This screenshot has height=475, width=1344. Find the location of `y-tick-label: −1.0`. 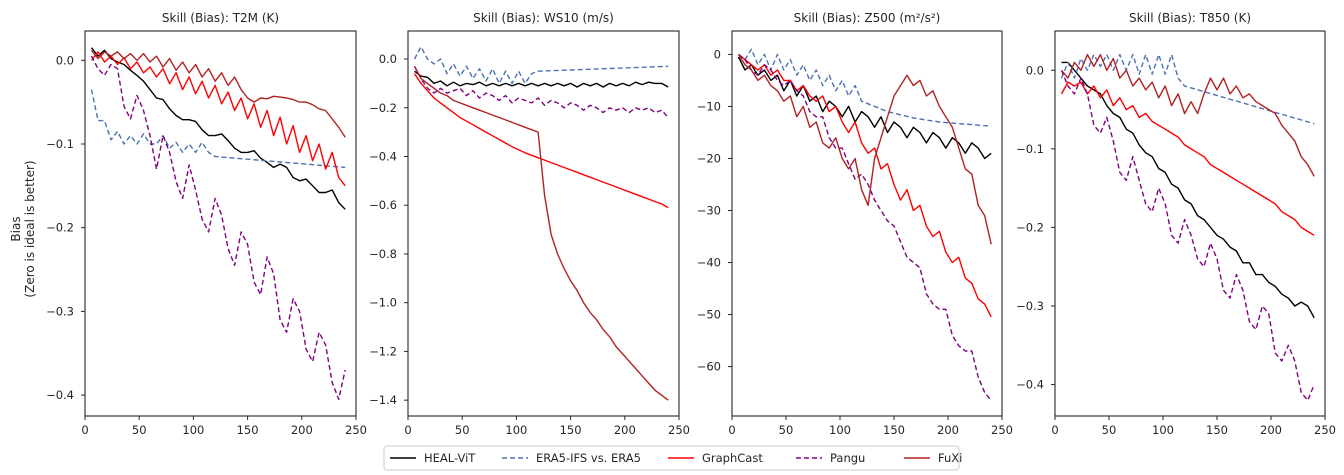

y-tick-label: −1.0 is located at coordinates (383, 303).